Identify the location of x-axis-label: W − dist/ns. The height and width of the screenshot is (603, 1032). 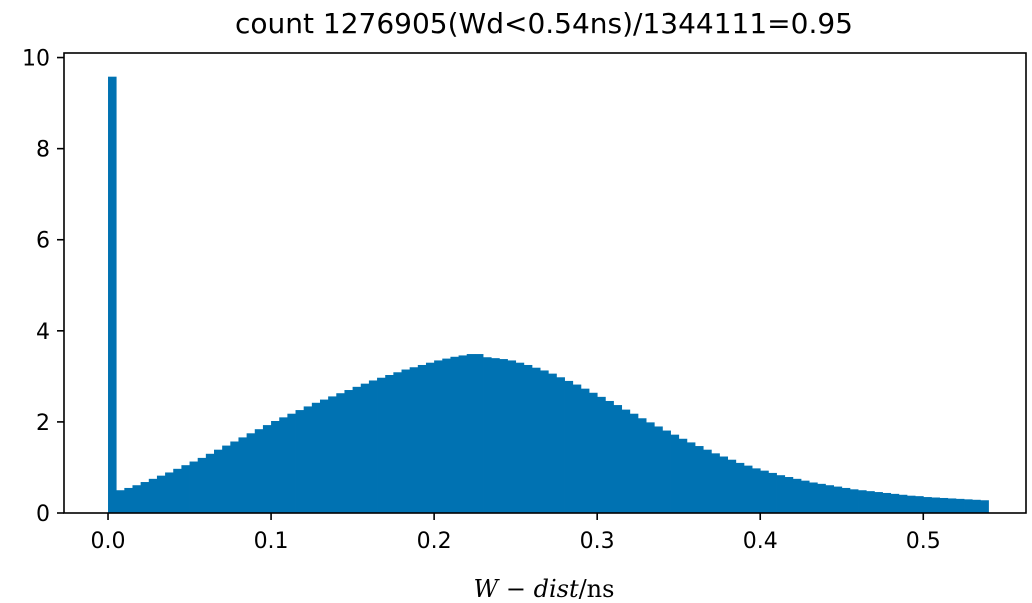
(544, 589).